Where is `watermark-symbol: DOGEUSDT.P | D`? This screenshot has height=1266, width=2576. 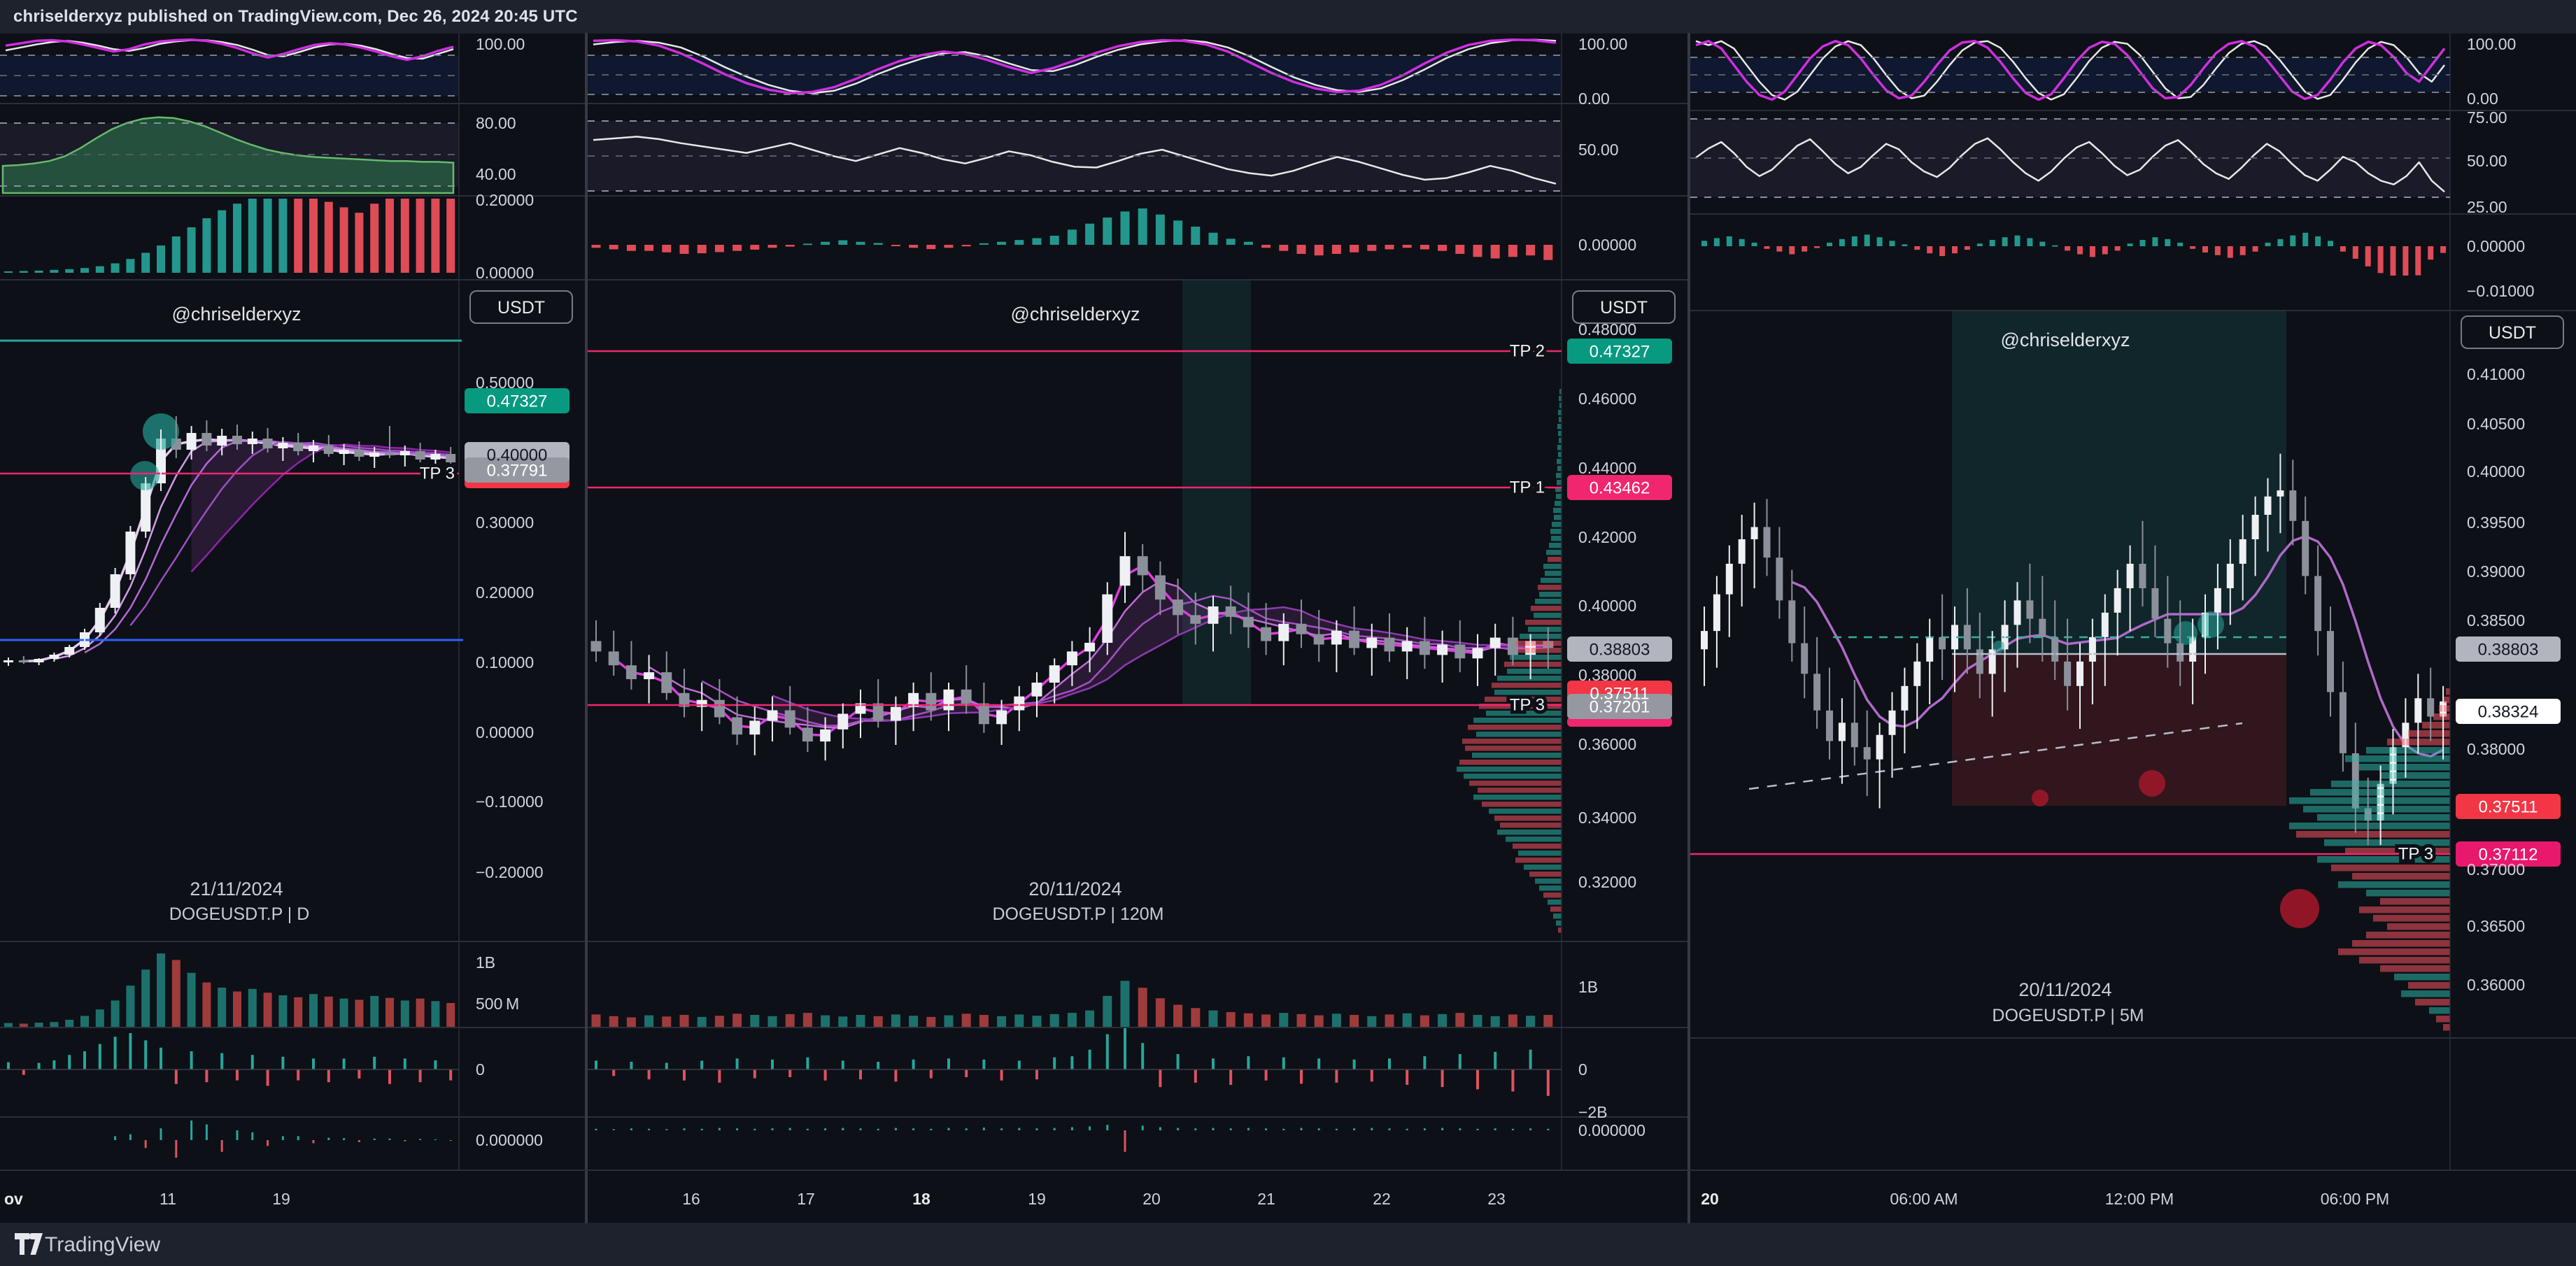
watermark-symbol: DOGEUSDT.P | D is located at coordinates (239, 914).